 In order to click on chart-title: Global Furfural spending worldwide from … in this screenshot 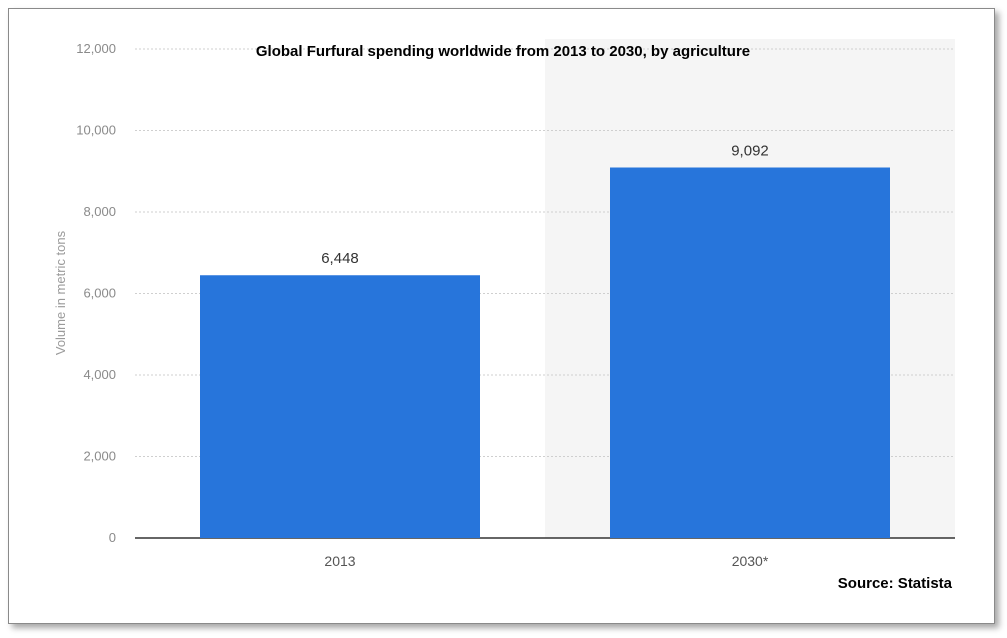, I will do `click(503, 51)`.